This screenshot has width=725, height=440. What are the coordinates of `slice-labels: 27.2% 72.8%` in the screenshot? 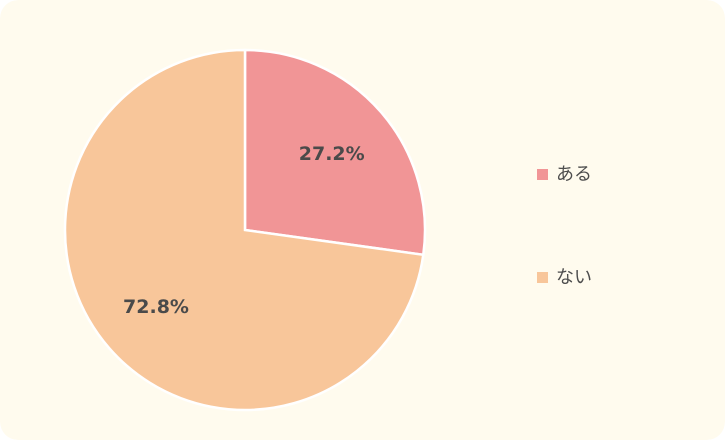 It's located at (244, 230).